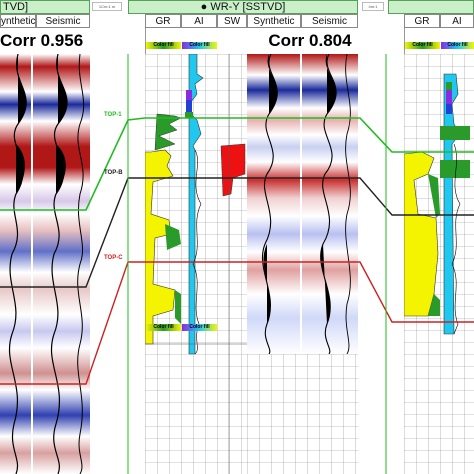 Image resolution: width=474 pixels, height=474 pixels. What do you see at coordinates (422, 45) in the screenshot?
I see `right-gr-colorfill-header: Color fill` at bounding box center [422, 45].